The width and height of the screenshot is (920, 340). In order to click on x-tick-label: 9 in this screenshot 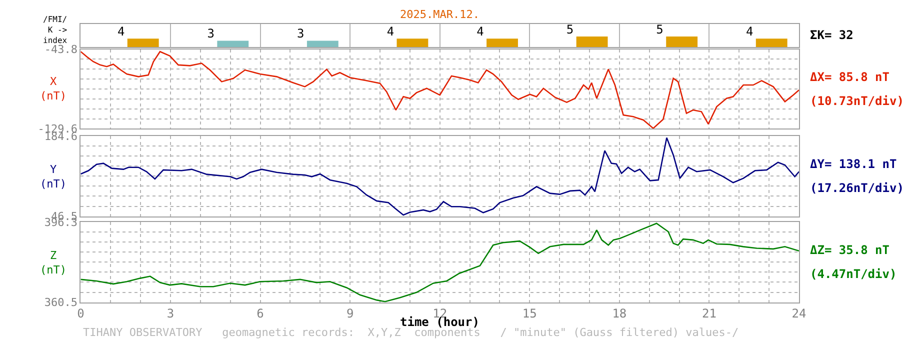, I will do `click(350, 313)`.